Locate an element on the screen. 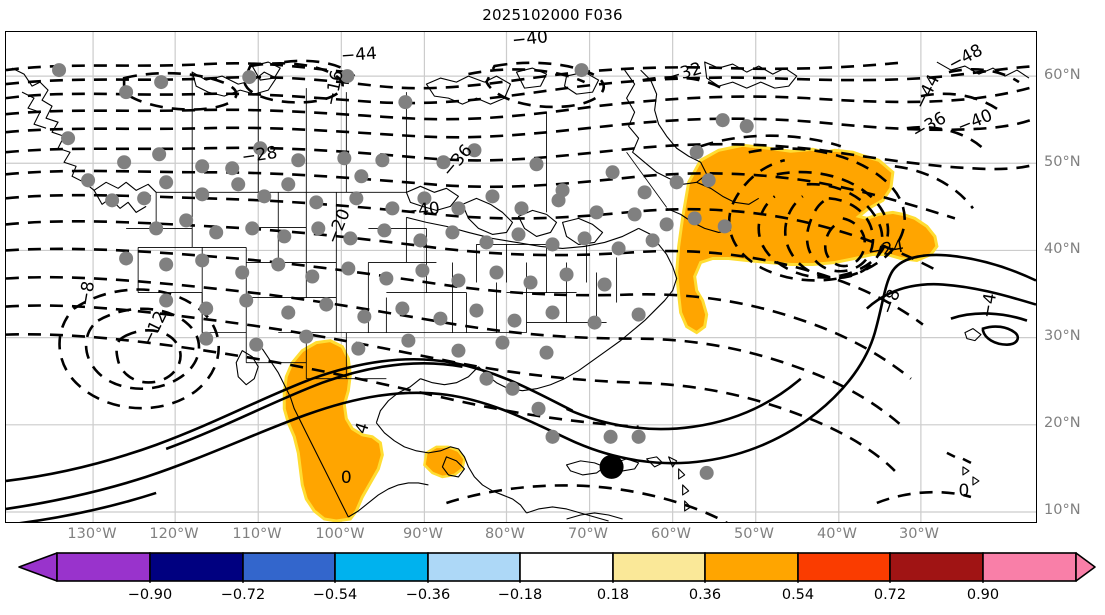  cb-tick-label-0: −0.90 is located at coordinates (150, 595).